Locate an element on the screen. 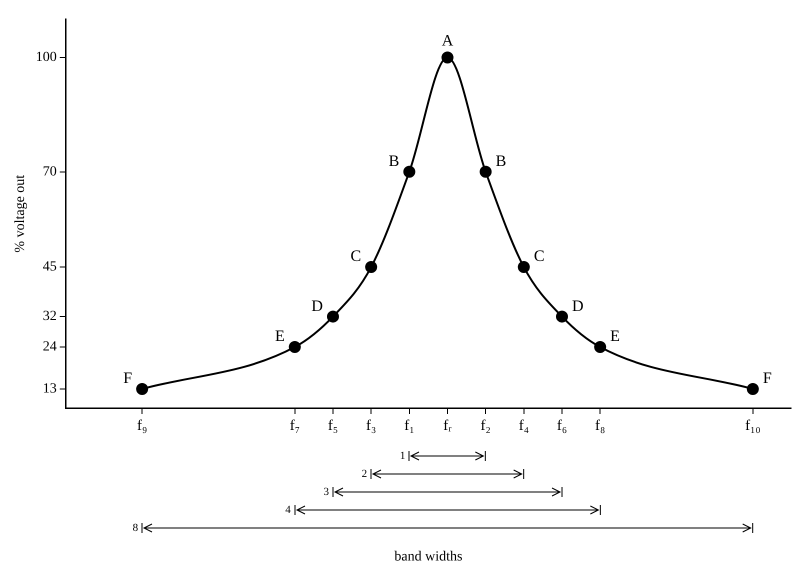  x-tick-label: fᵣ is located at coordinates (447, 426).